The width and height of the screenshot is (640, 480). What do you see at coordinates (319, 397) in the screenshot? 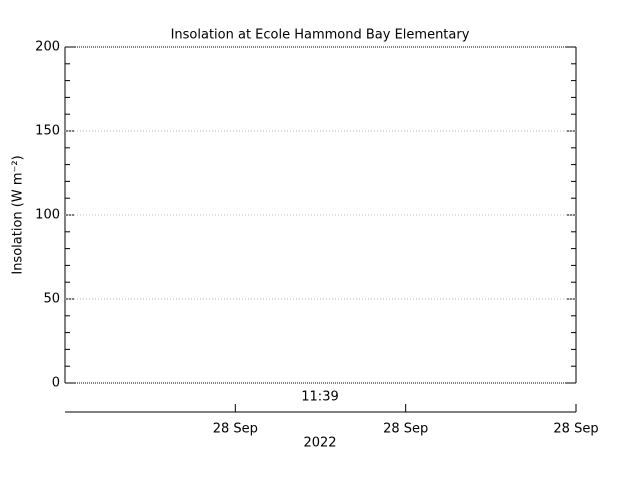
I see `x-annotation: 11:39` at bounding box center [319, 397].